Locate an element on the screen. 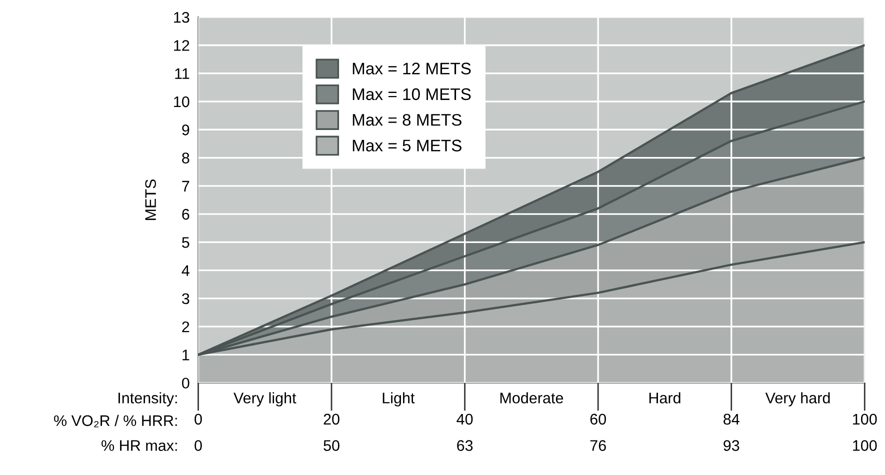 This screenshot has height=475, width=885. y-tick-label: 2 is located at coordinates (186, 326).